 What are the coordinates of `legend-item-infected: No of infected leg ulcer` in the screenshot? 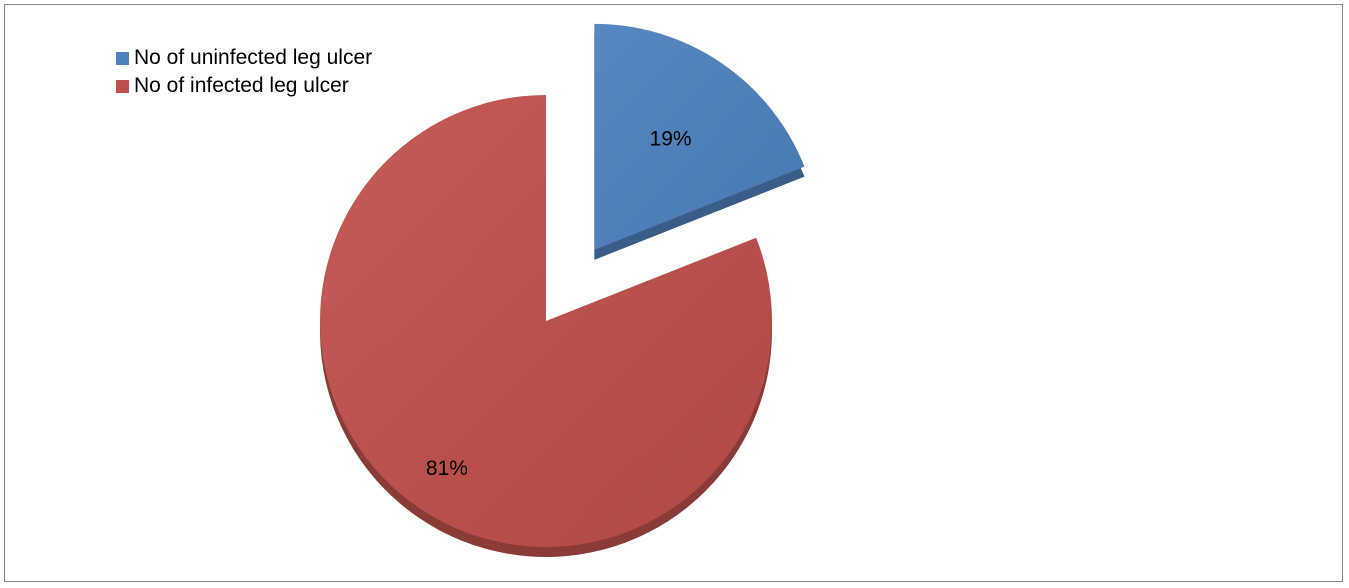 It's located at (244, 86).